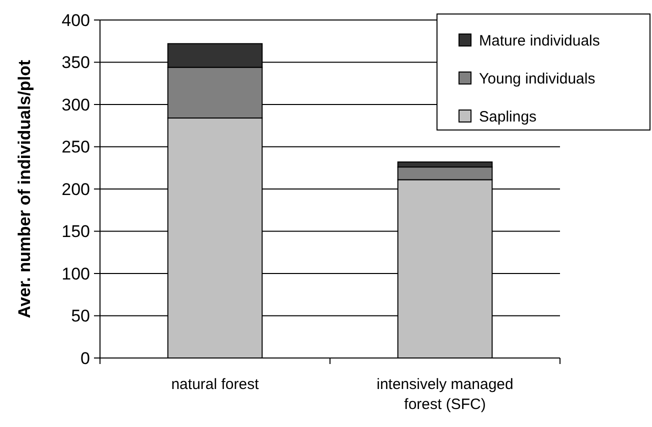 Image resolution: width=652 pixels, height=427 pixels. What do you see at coordinates (76, 189) in the screenshot?
I see `y-tick-label: 200` at bounding box center [76, 189].